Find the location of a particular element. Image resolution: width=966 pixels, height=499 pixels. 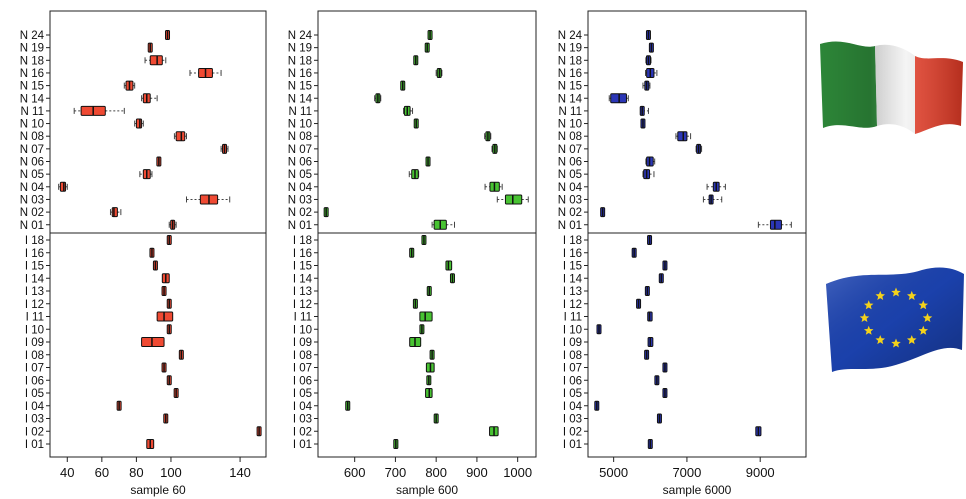

x-tick-label: 9000 is located at coordinates (760, 472).